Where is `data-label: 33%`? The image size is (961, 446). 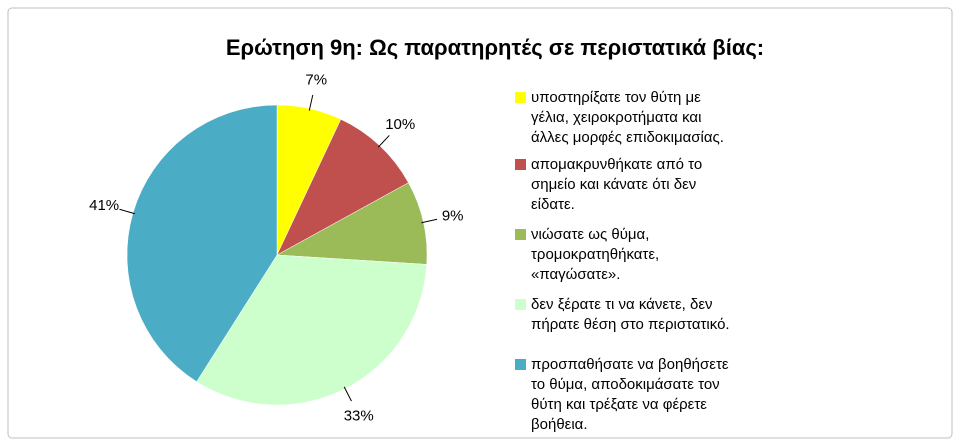 data-label: 33% is located at coordinates (359, 415).